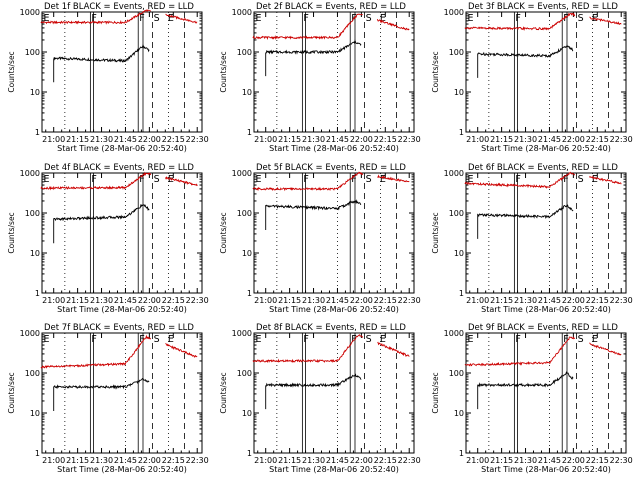  What do you see at coordinates (543, 168) in the screenshot?
I see `panel-title: Det 6f BLACK = Events, RED = LLD` at bounding box center [543, 168].